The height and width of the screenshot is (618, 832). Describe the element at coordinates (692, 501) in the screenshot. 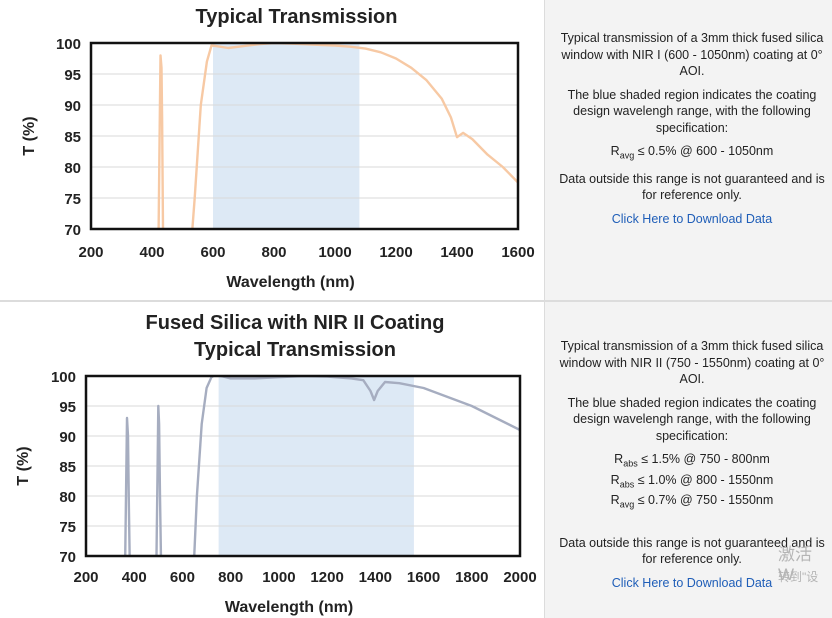

I see `spec-line: Ravg ≤ 0.7% @ 750 - 1550nm` at that location.